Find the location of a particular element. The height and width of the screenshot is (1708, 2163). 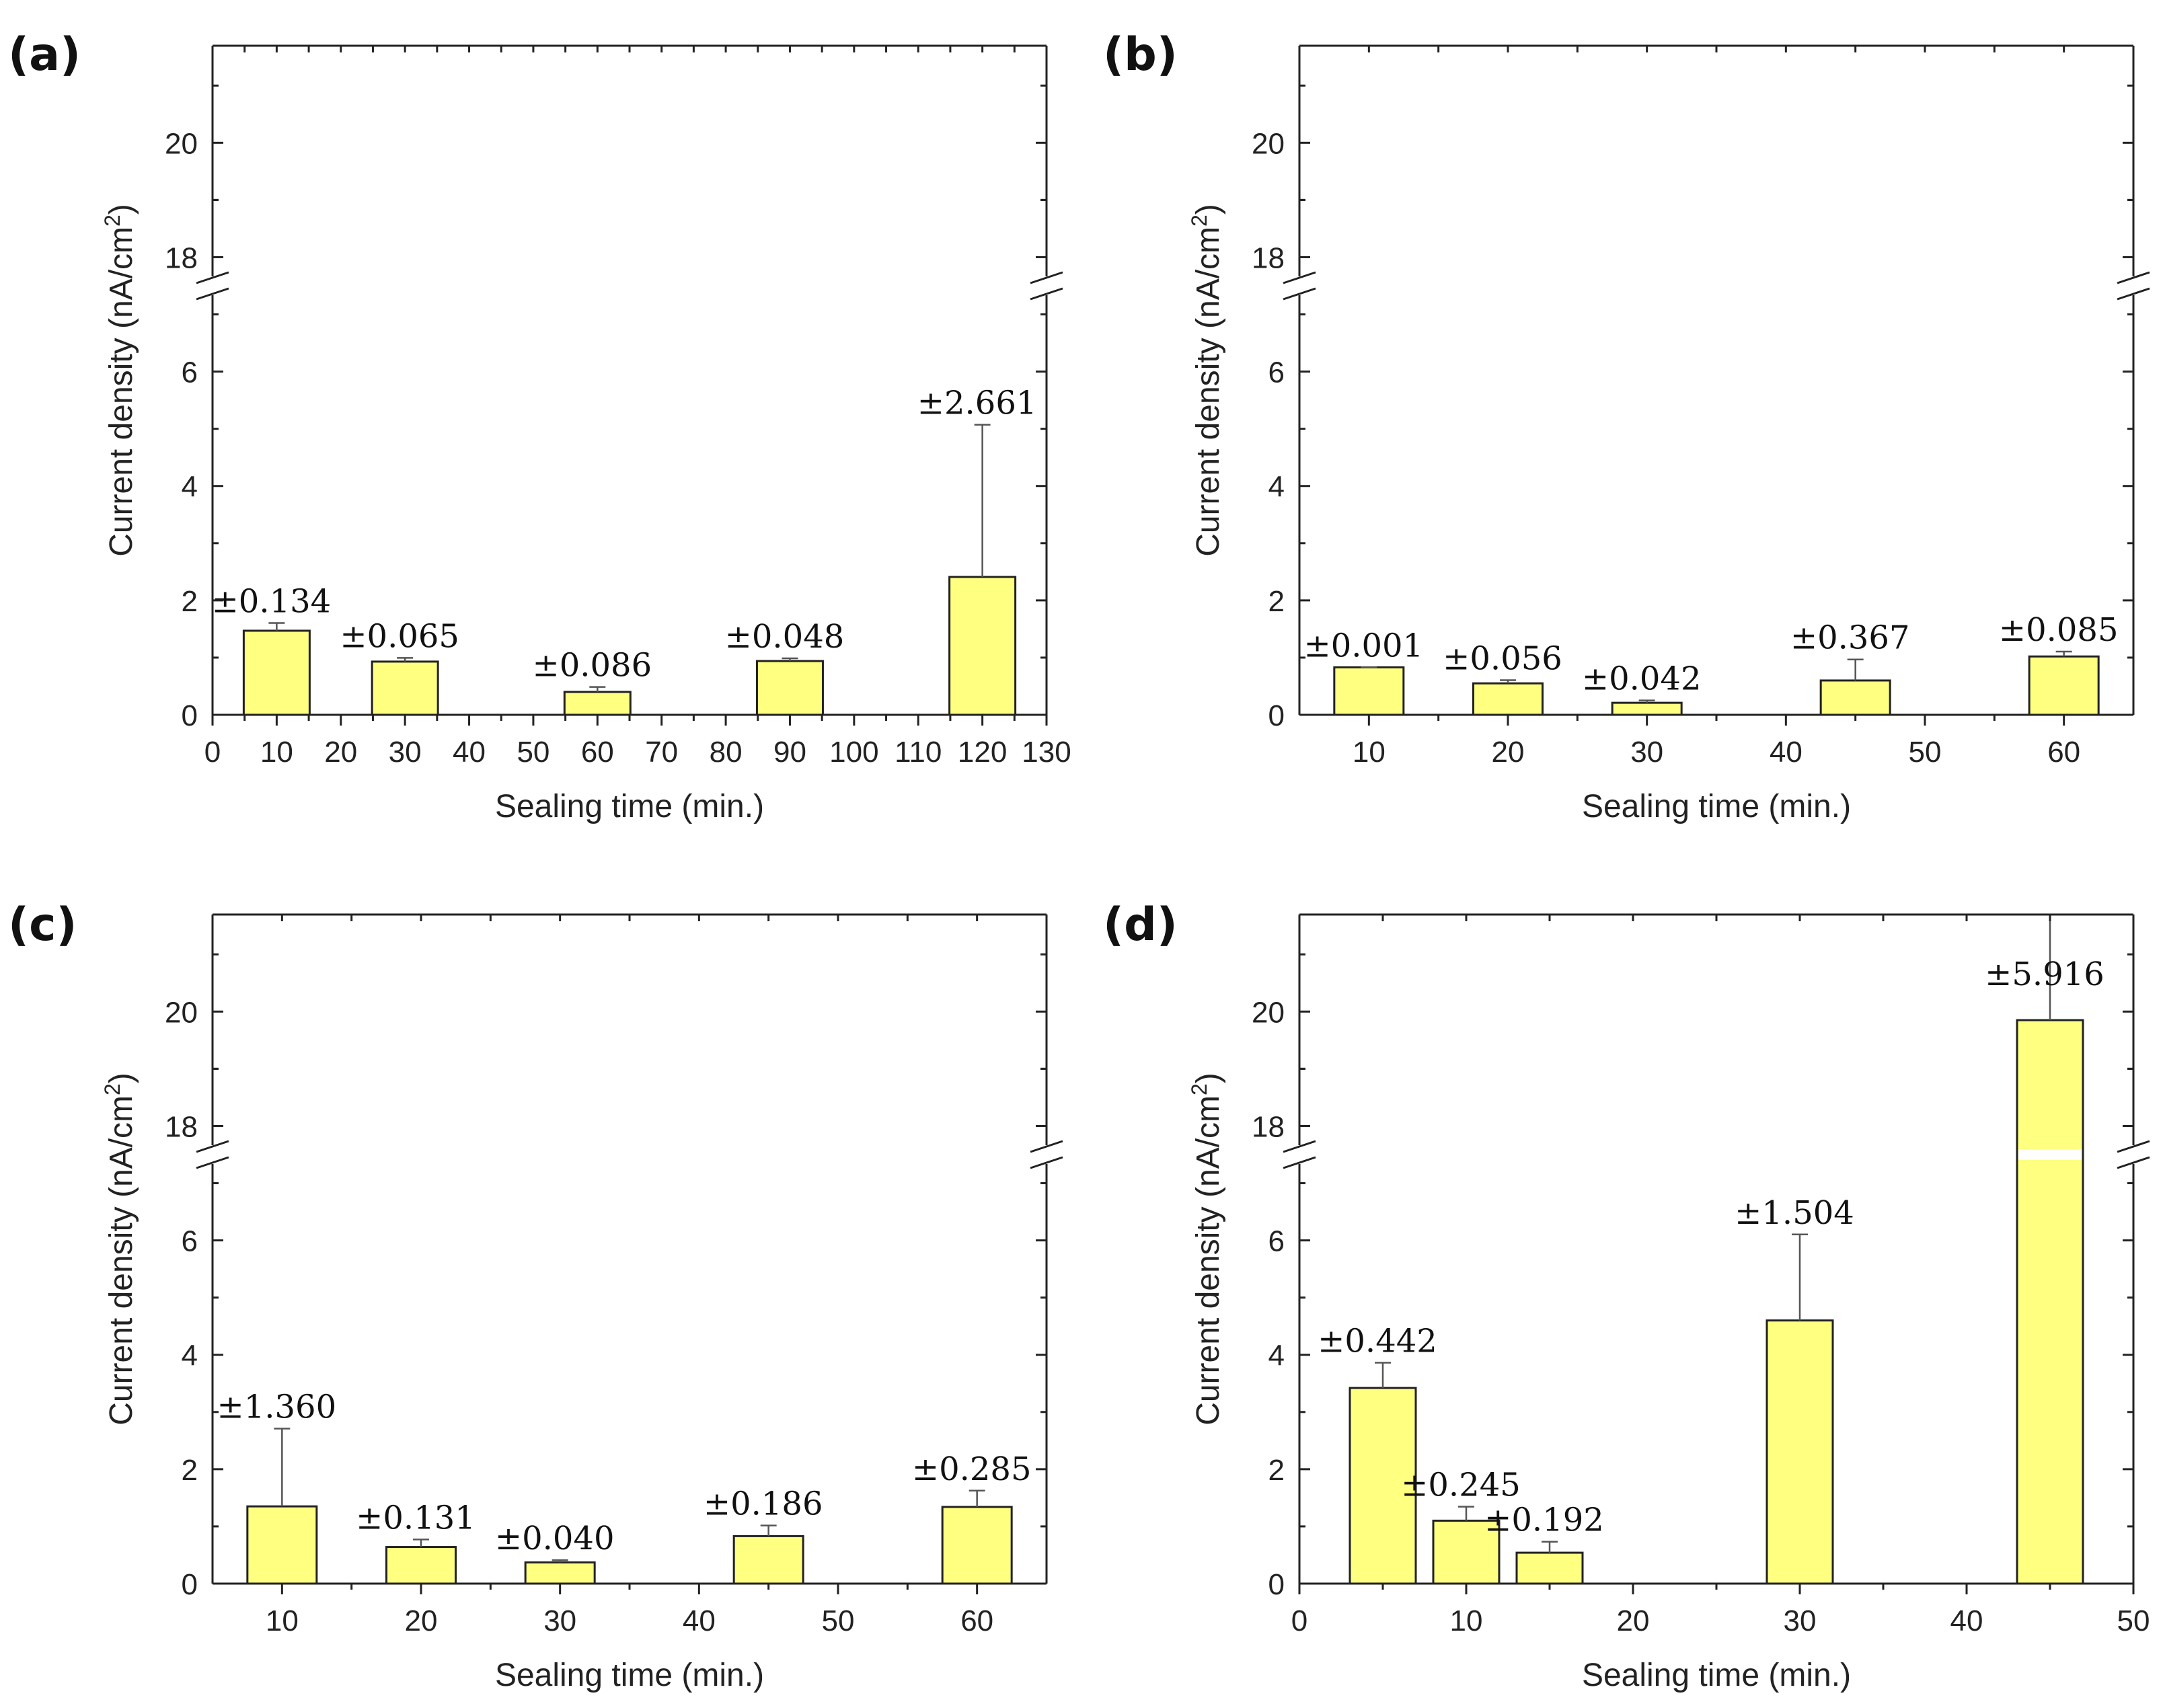

x-tick-label: 110 is located at coordinates (918, 752).